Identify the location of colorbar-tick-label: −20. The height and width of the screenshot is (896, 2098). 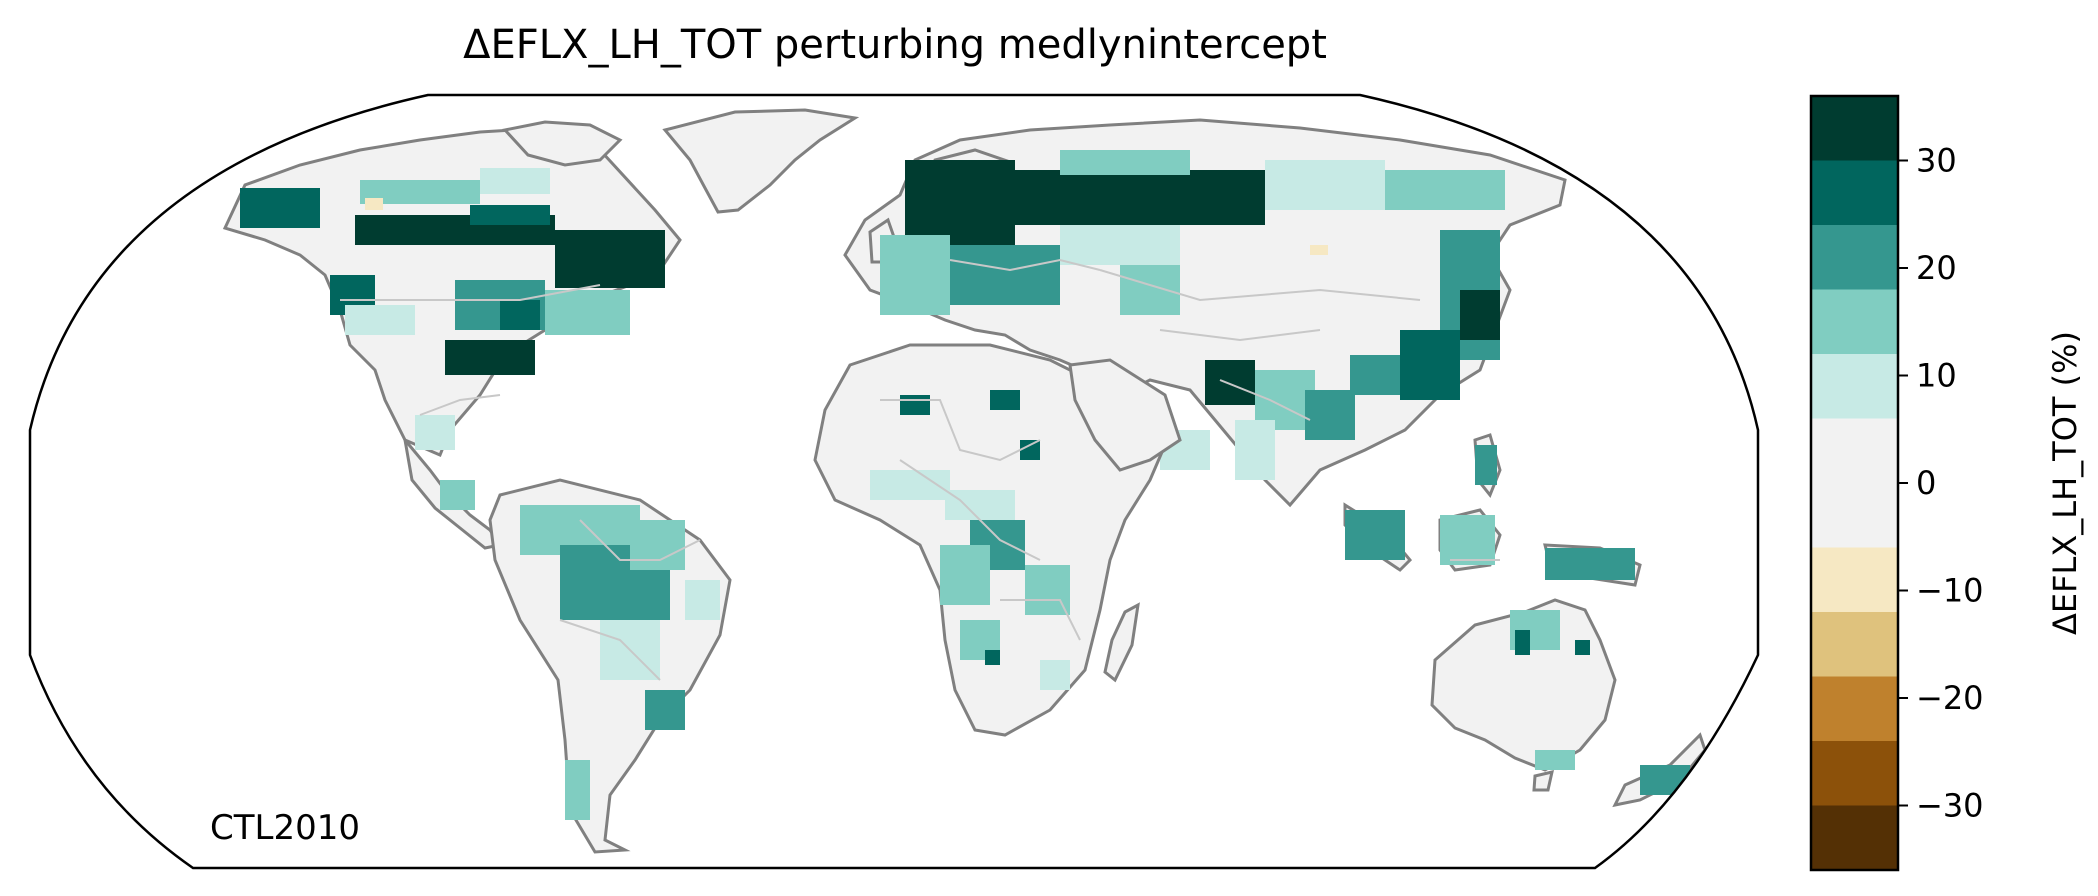
(1950, 698).